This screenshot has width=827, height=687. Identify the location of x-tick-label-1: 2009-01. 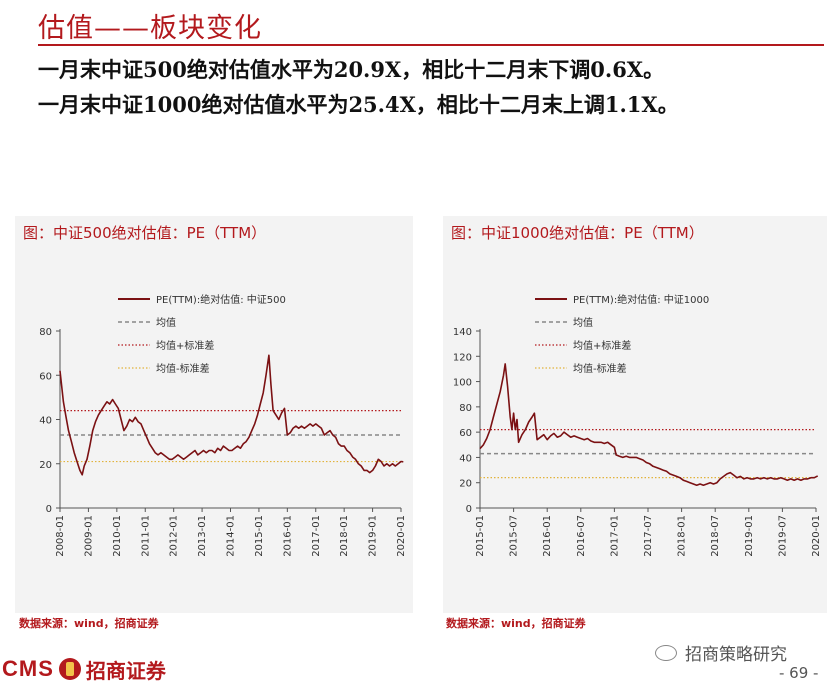
(88, 536).